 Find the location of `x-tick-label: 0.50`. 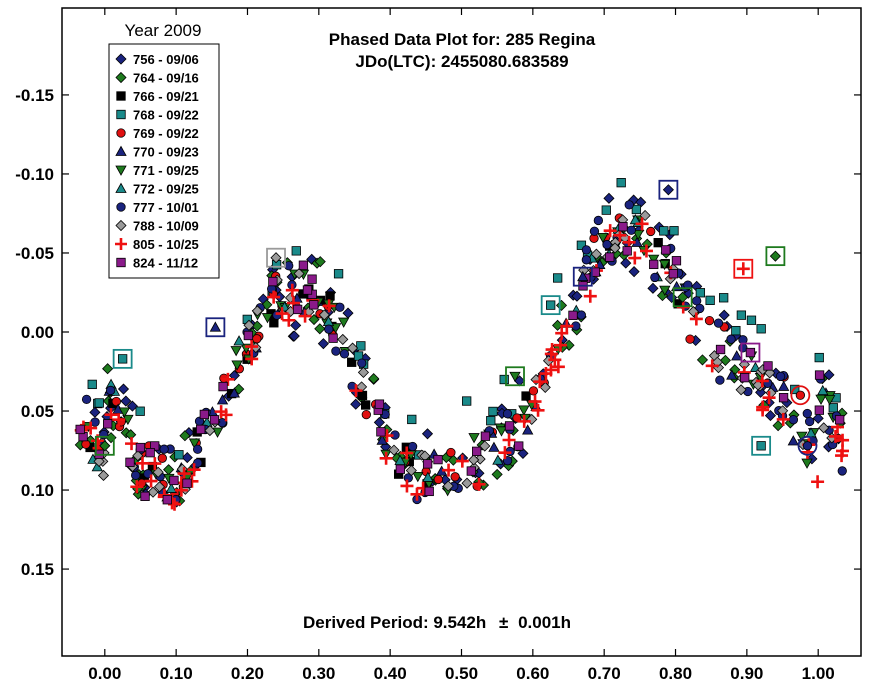

x-tick-label: 0.50 is located at coordinates (461, 673).